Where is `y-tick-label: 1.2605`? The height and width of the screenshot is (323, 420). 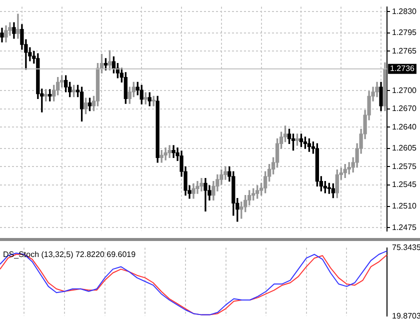
y-tick-label: 1.2605 is located at coordinates (405, 148).